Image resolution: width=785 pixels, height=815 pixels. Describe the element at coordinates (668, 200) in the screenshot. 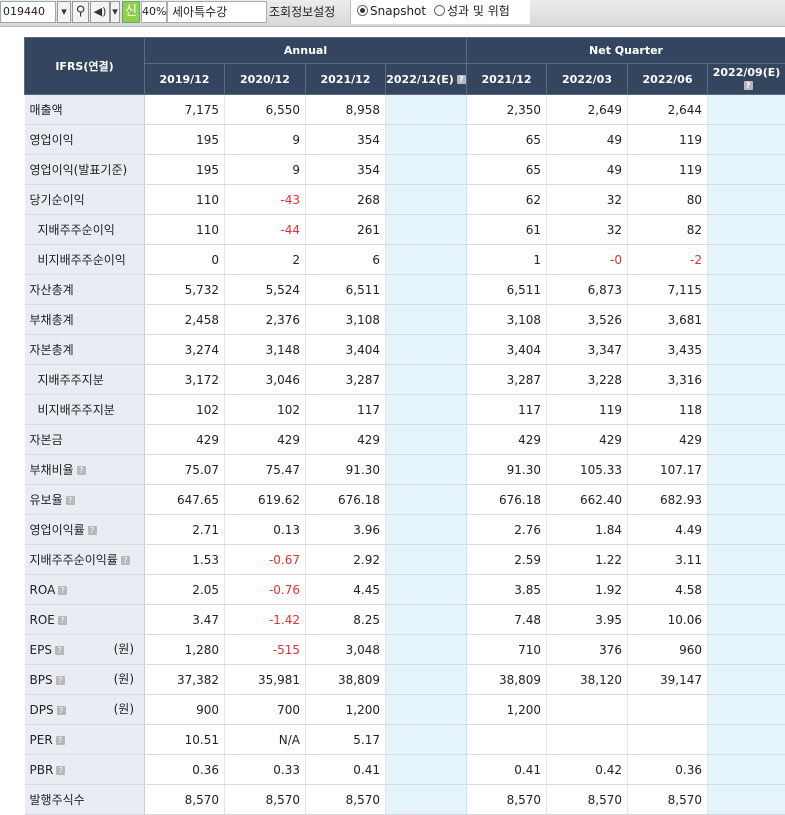

I see `value-cell: 80` at that location.